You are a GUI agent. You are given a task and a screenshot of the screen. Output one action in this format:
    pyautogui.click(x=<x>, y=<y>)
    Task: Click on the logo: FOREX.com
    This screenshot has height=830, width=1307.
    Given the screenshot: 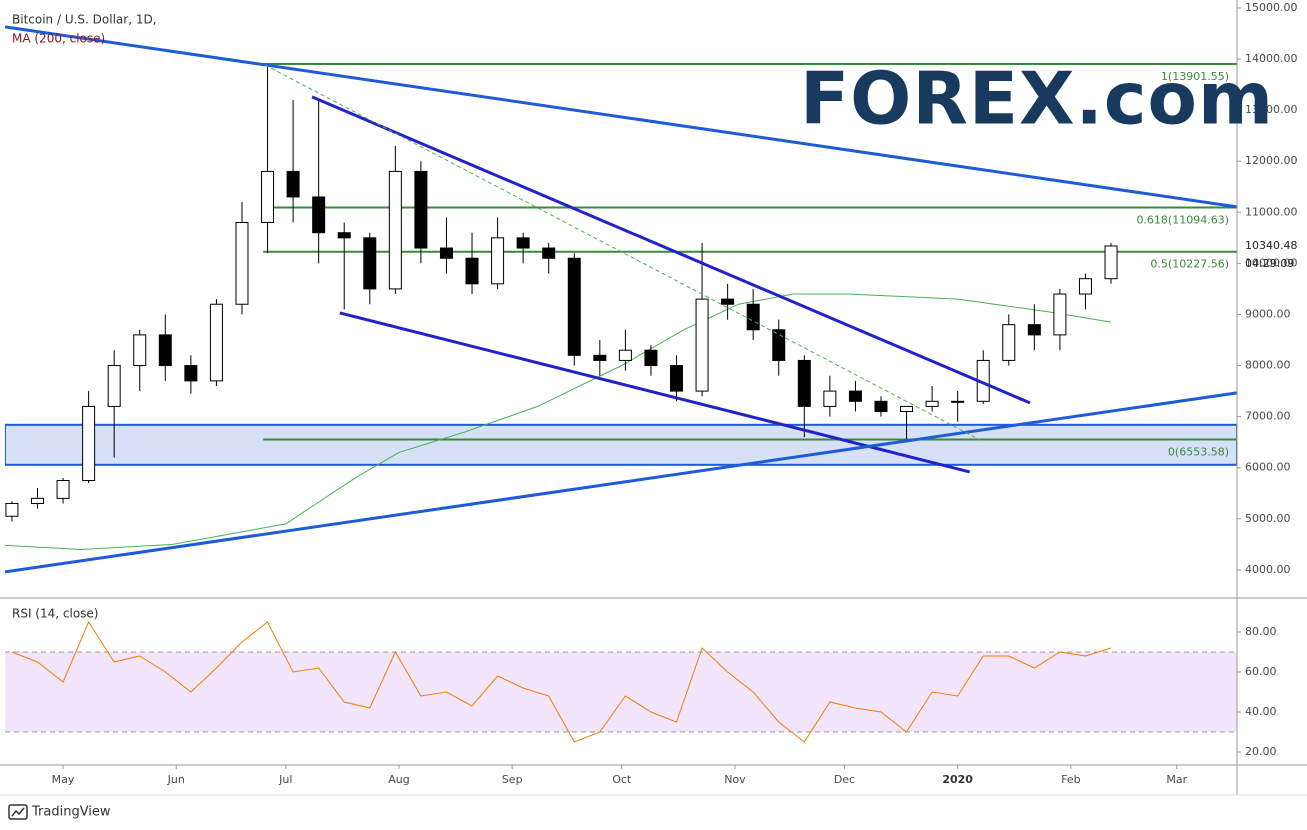 What is the action you would take?
    pyautogui.click(x=1037, y=99)
    